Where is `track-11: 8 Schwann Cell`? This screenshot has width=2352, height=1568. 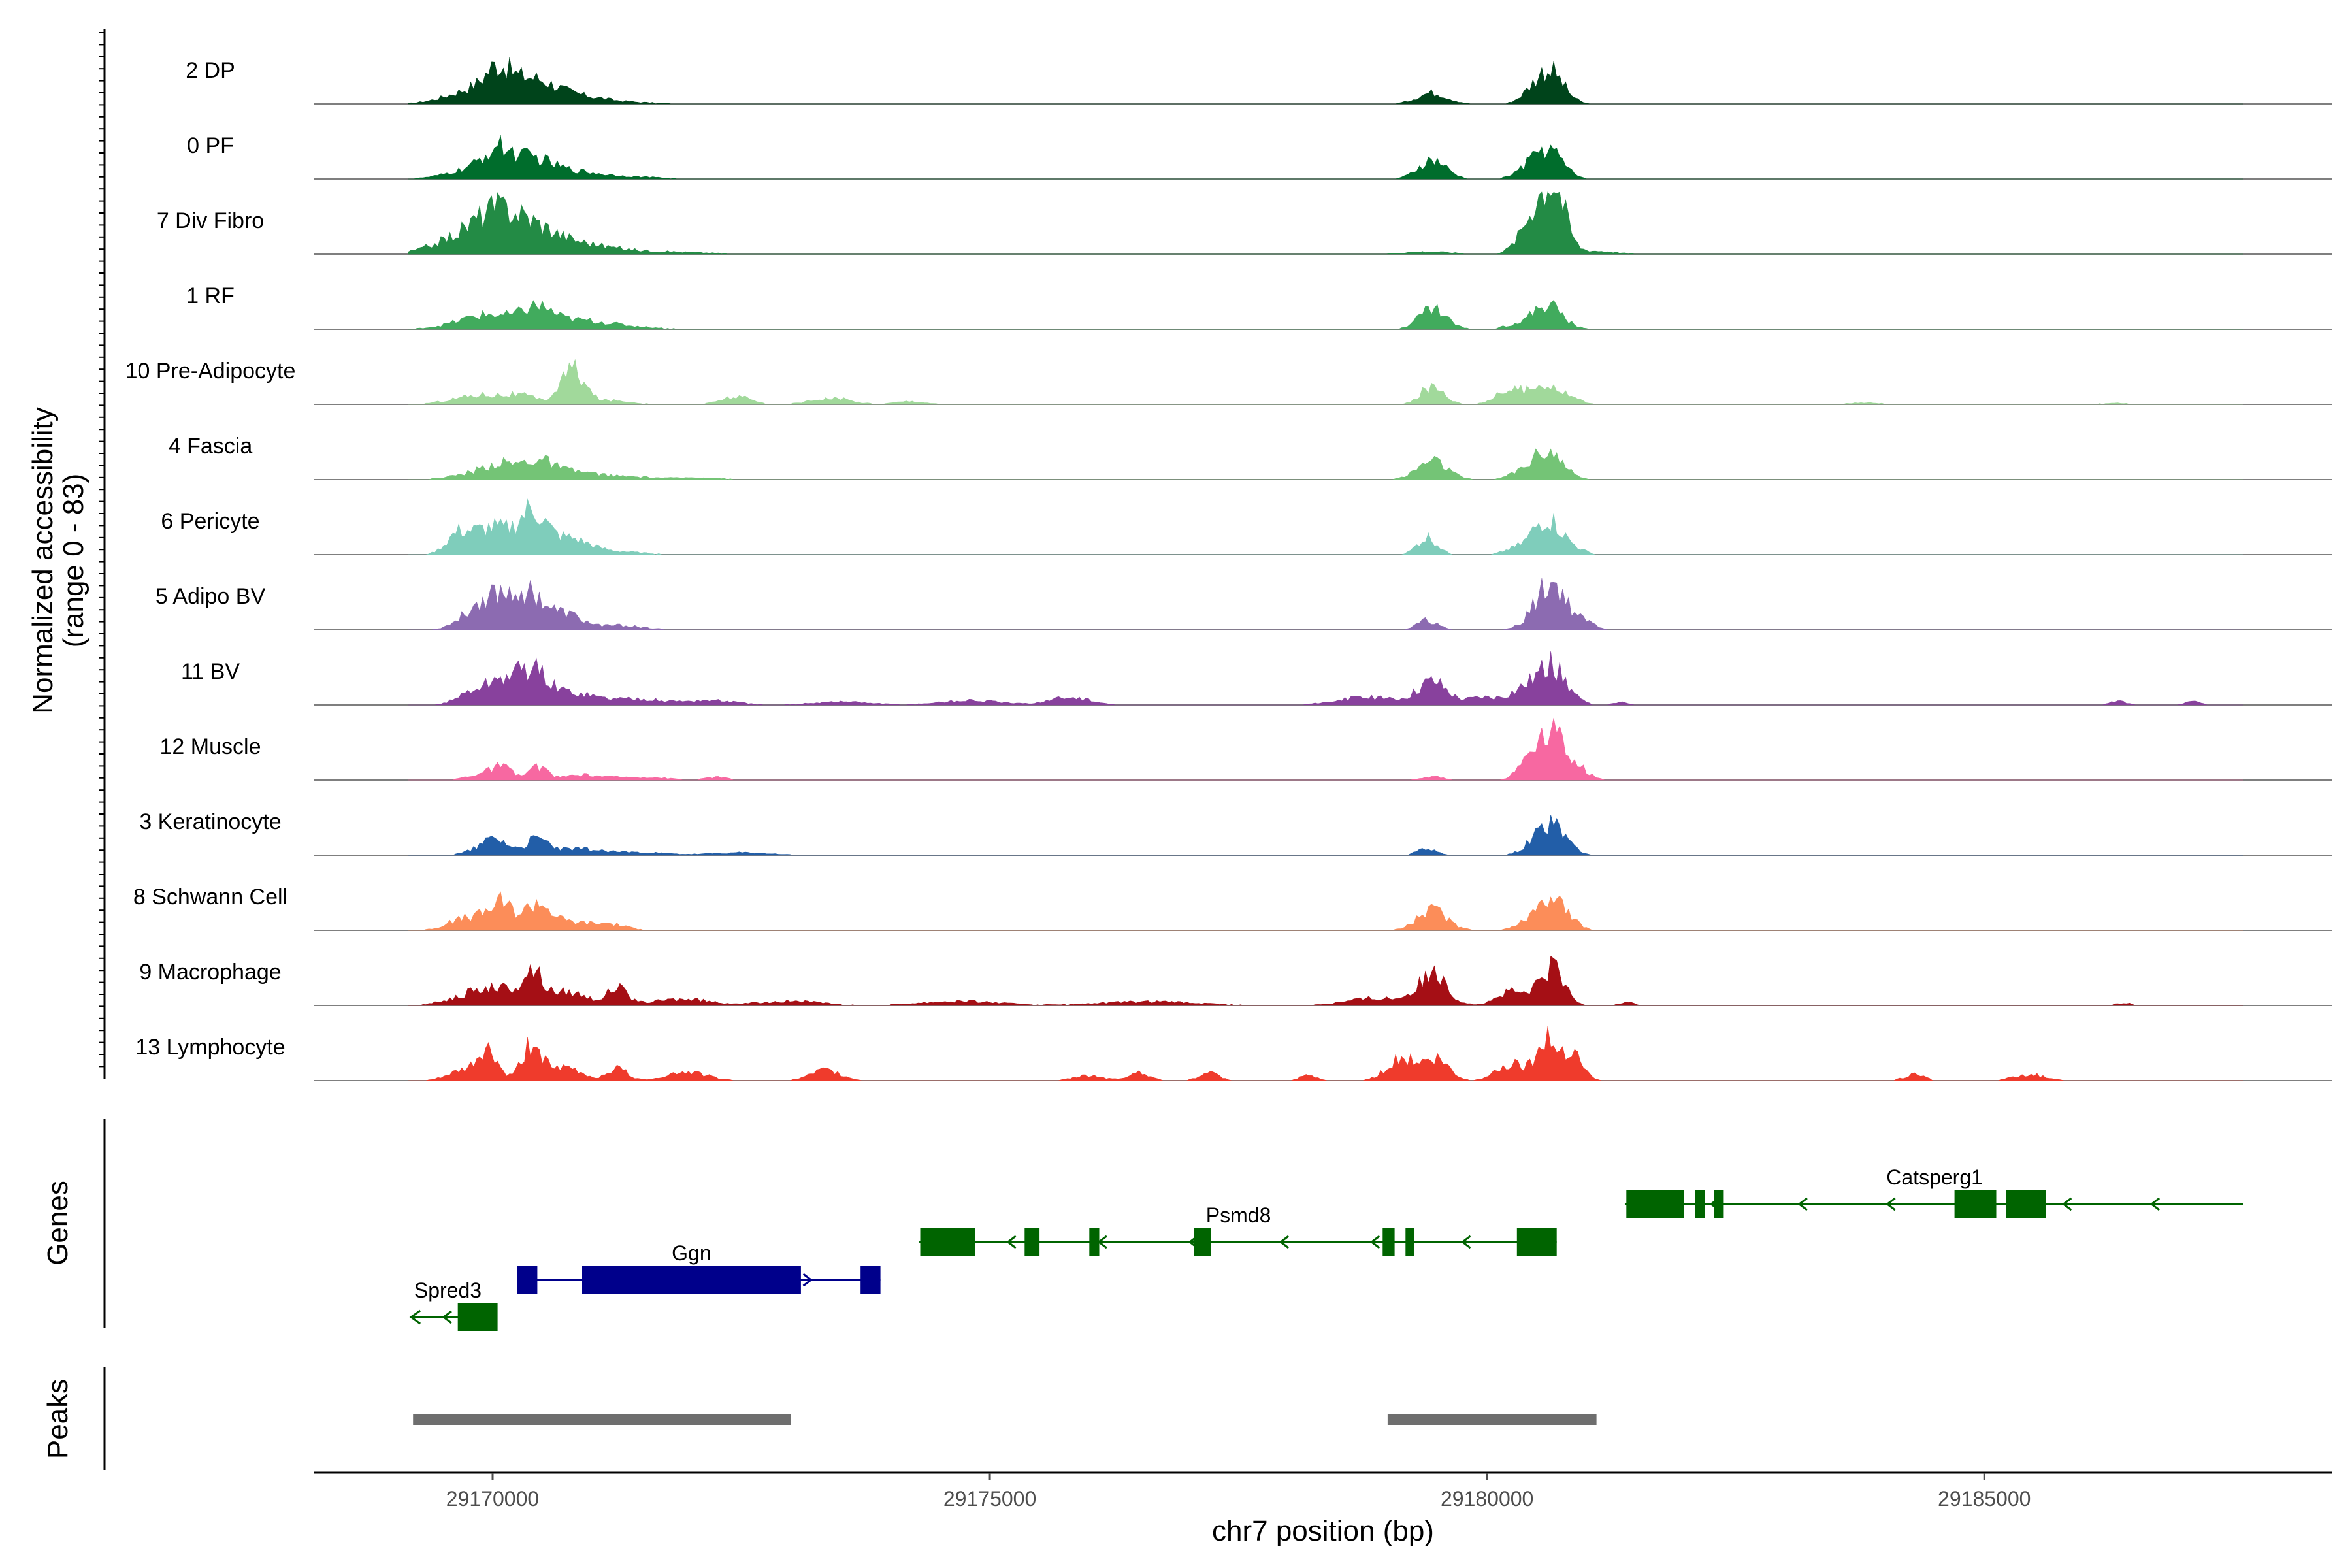
track-11: 8 Schwann Cell is located at coordinates (1232, 908).